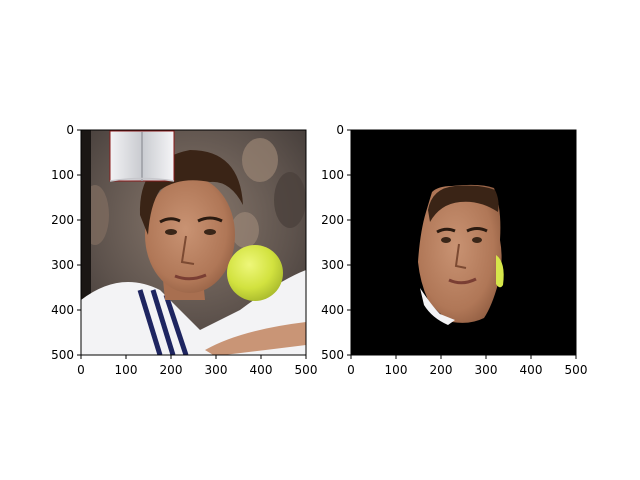 This screenshot has width=640, height=480. I want to click on book-icon, so click(142, 156).